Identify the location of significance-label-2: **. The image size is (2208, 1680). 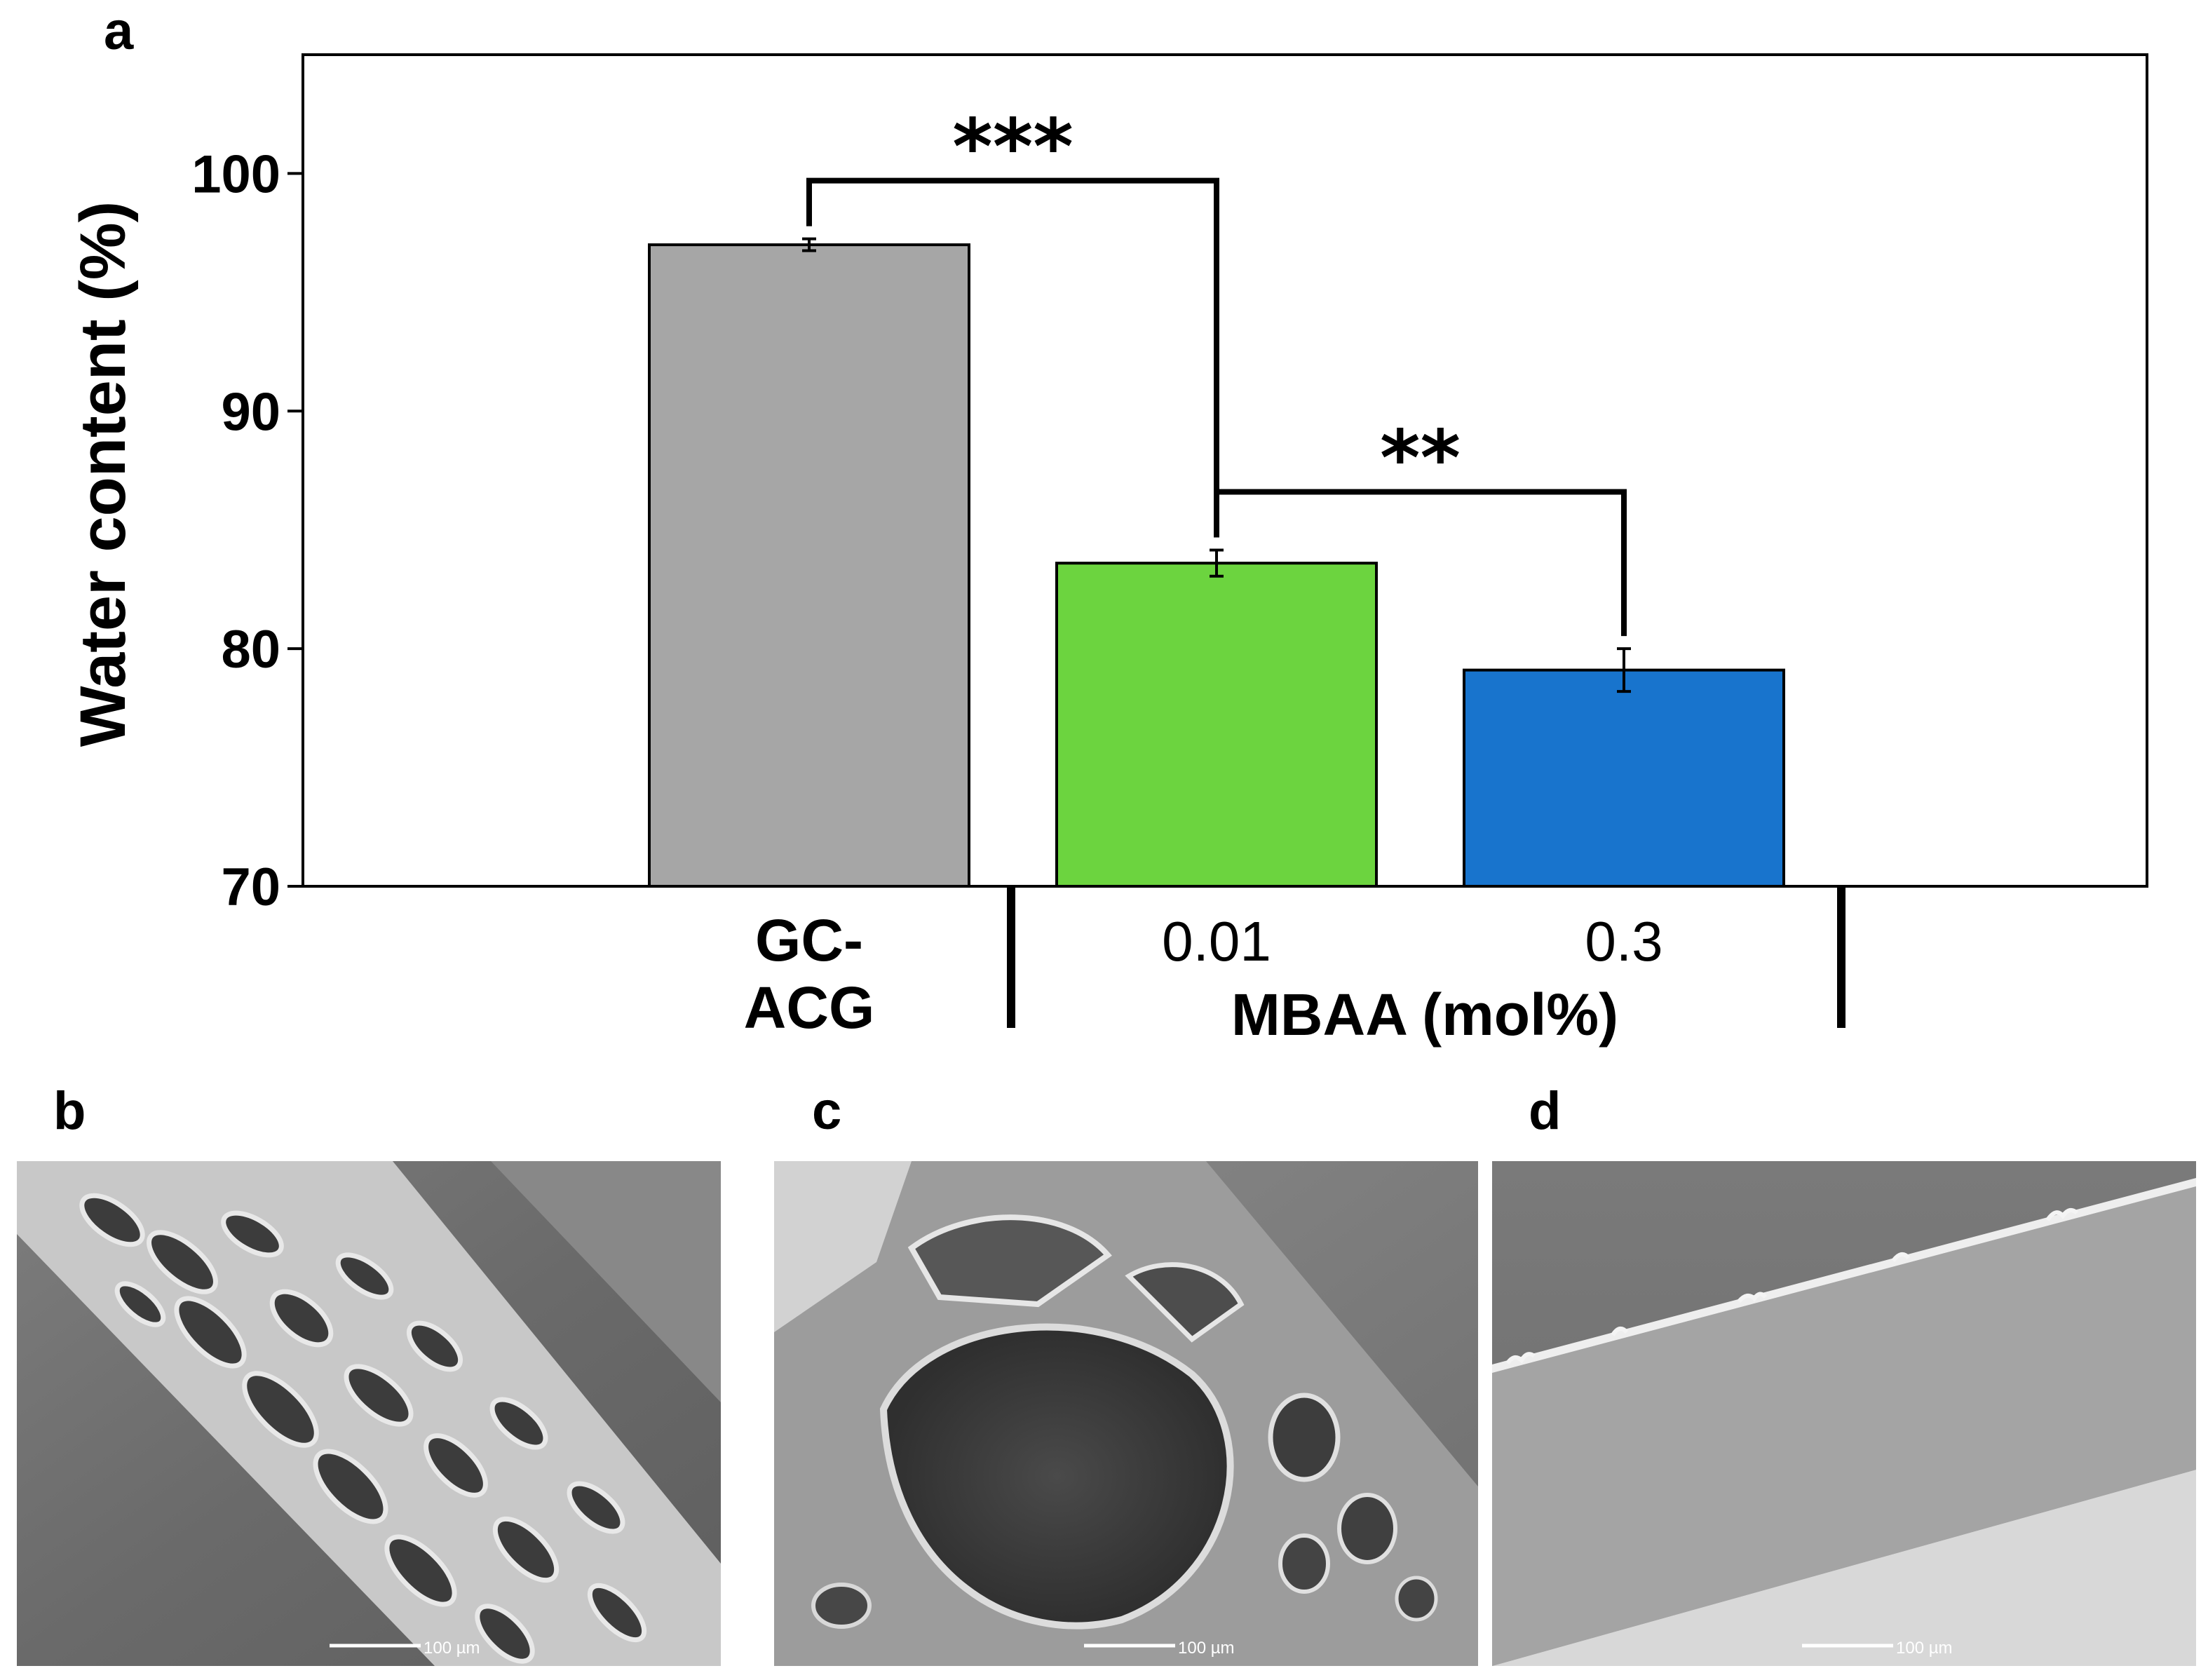
(1420, 458).